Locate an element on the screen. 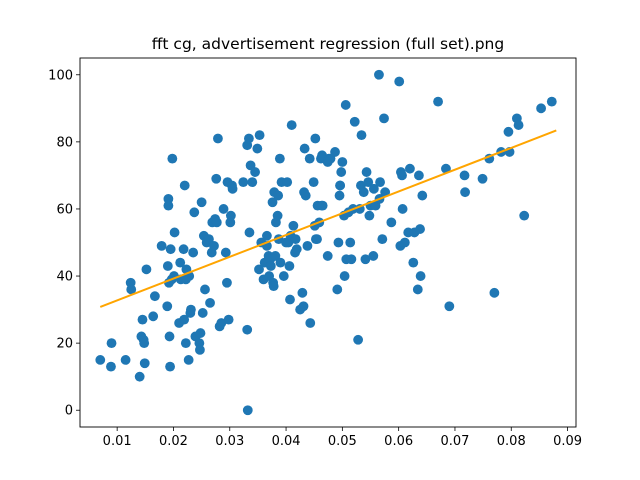 This screenshot has width=640, height=480. y-tick-label: 40 is located at coordinates (64, 277).